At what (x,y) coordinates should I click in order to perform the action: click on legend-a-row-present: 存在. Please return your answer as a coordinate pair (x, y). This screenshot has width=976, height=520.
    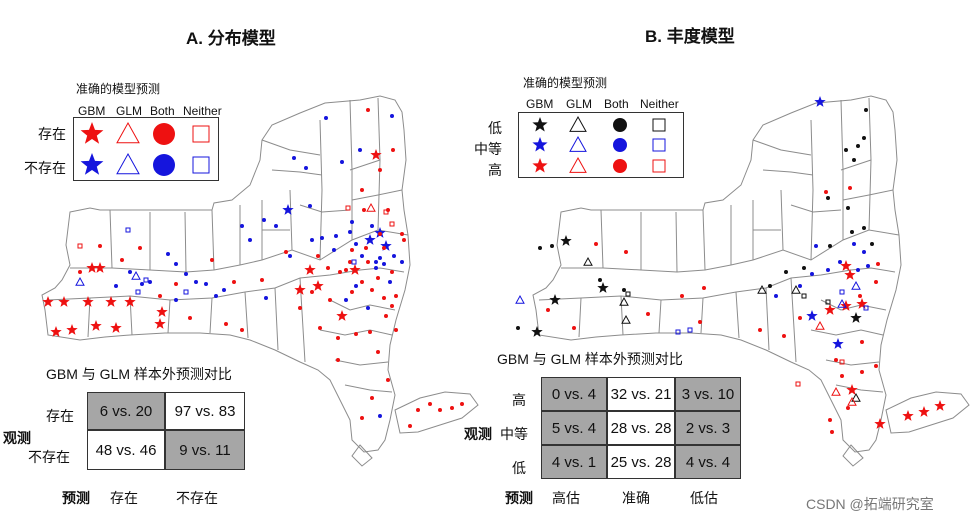
    Looking at the image, I should click on (52, 134).